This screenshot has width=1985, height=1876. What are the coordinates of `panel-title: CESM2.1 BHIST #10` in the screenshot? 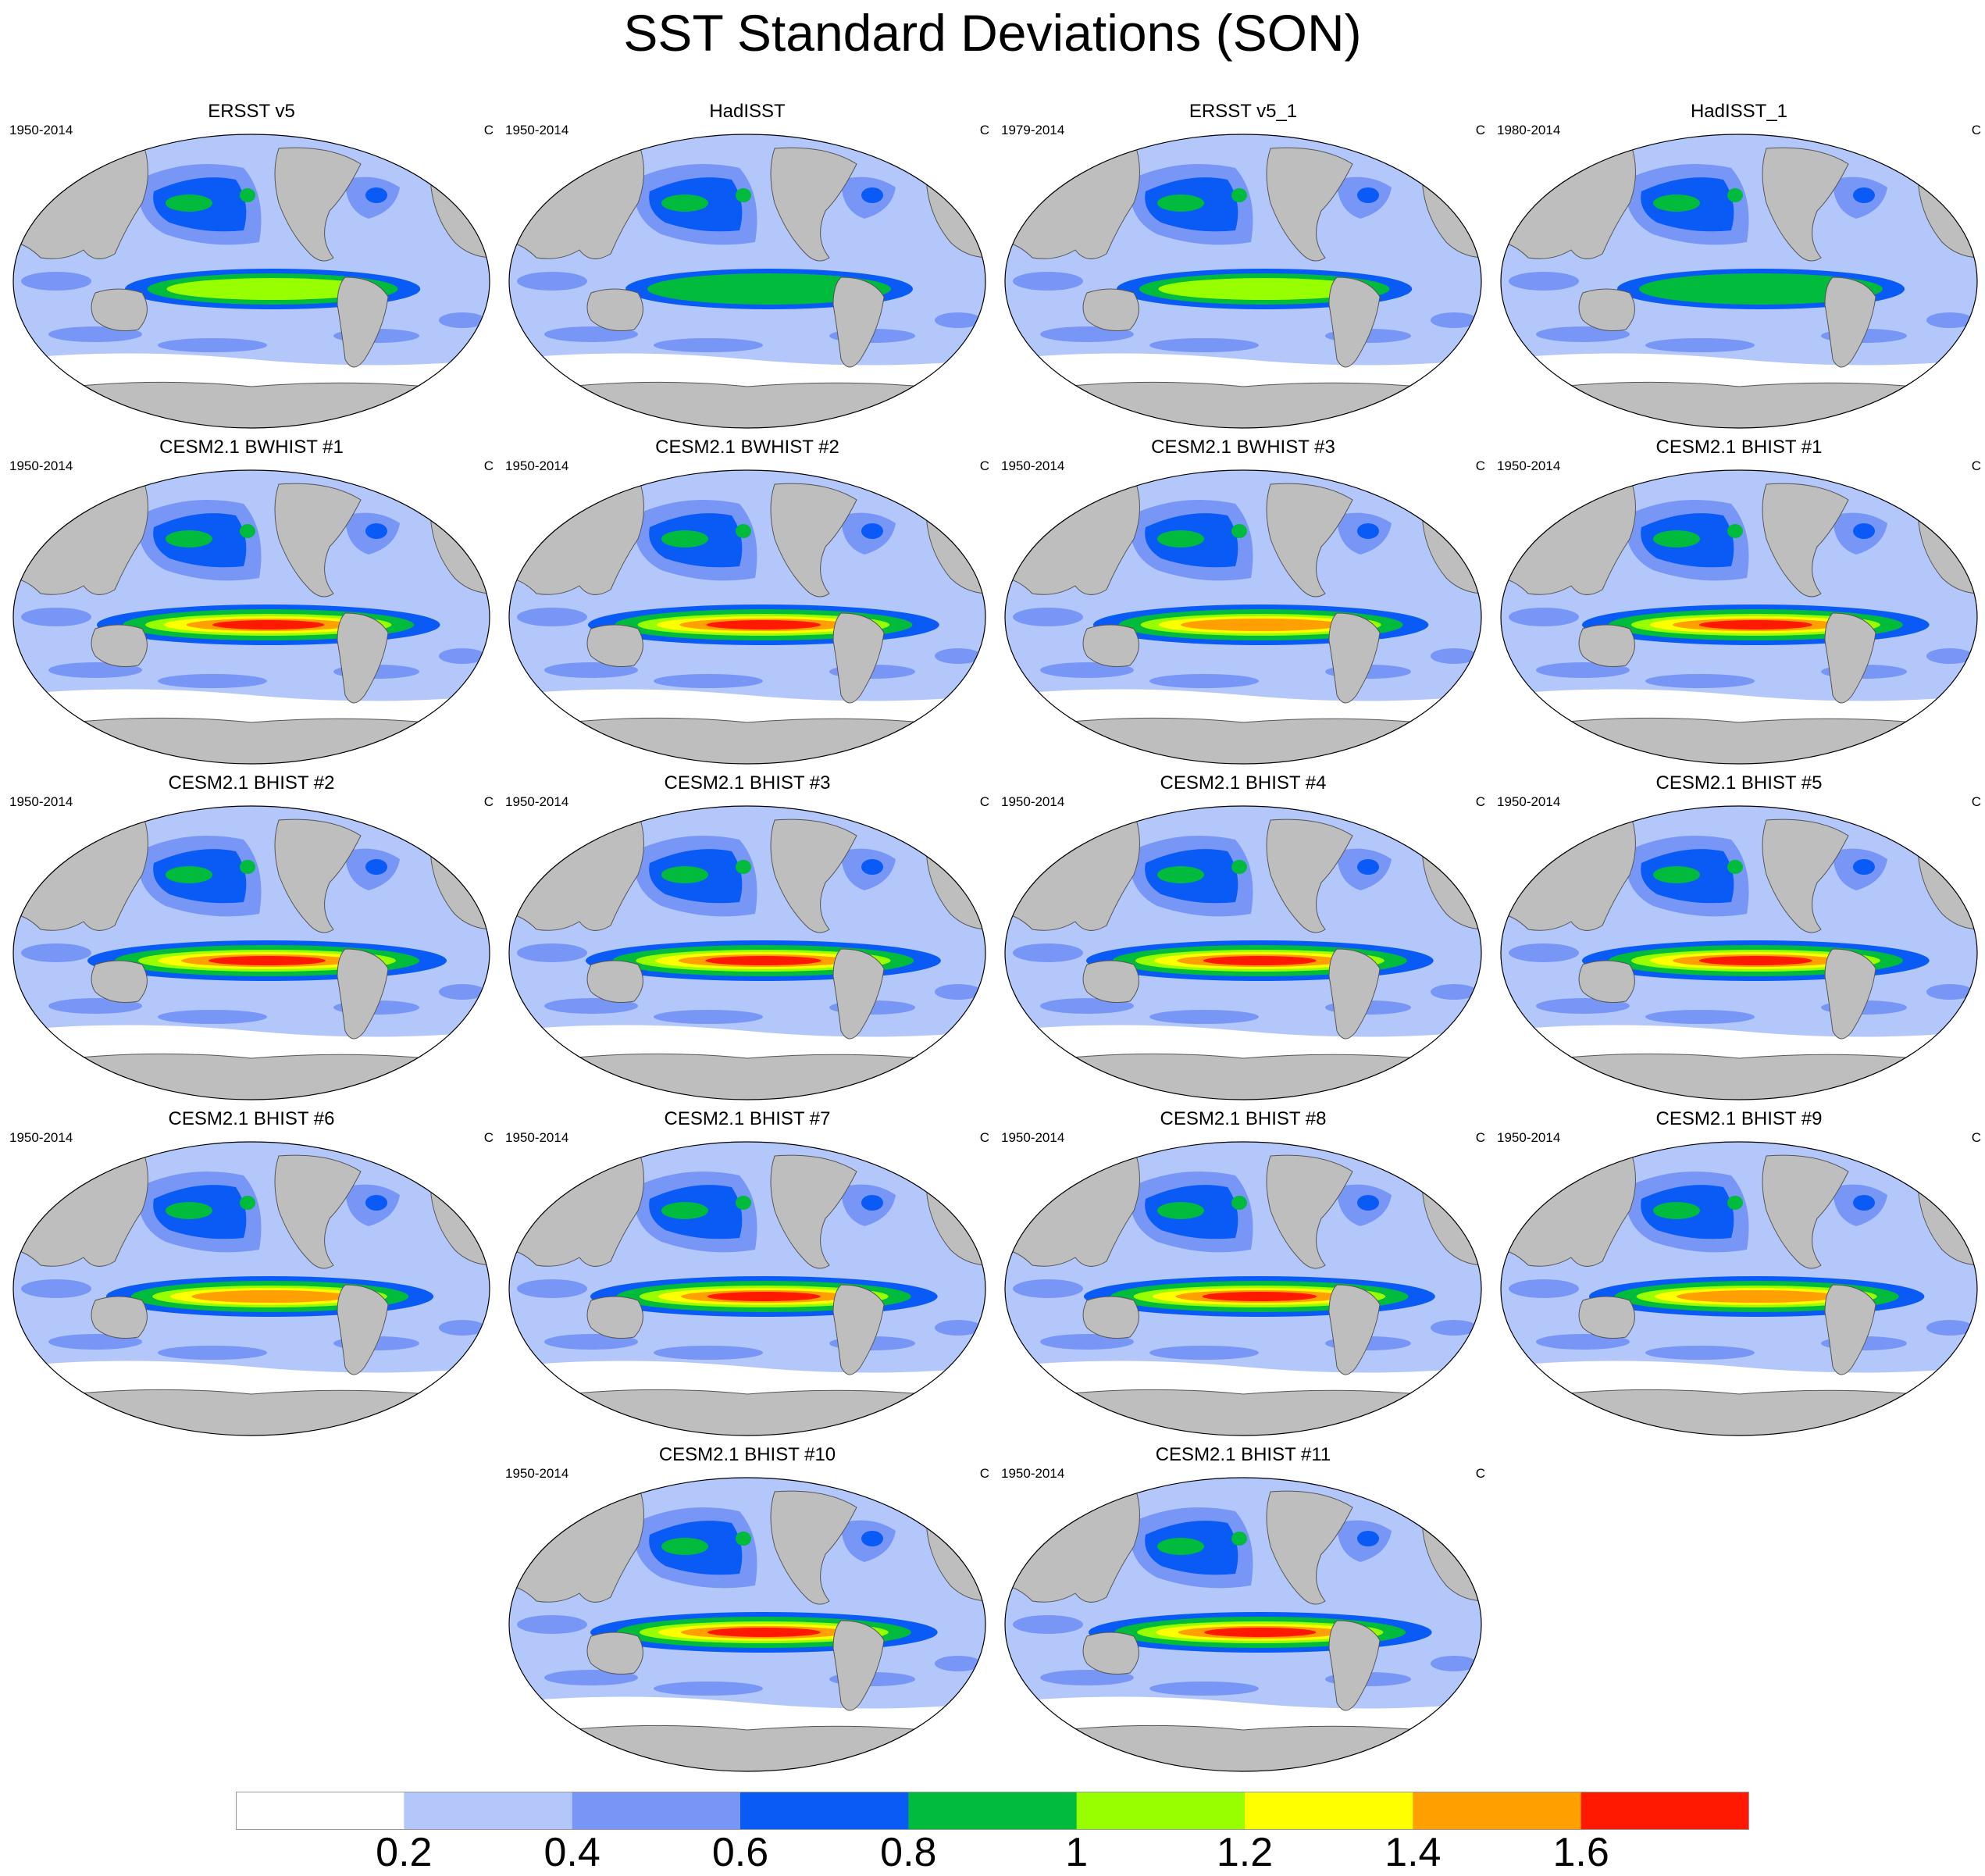 It's located at (747, 1454).